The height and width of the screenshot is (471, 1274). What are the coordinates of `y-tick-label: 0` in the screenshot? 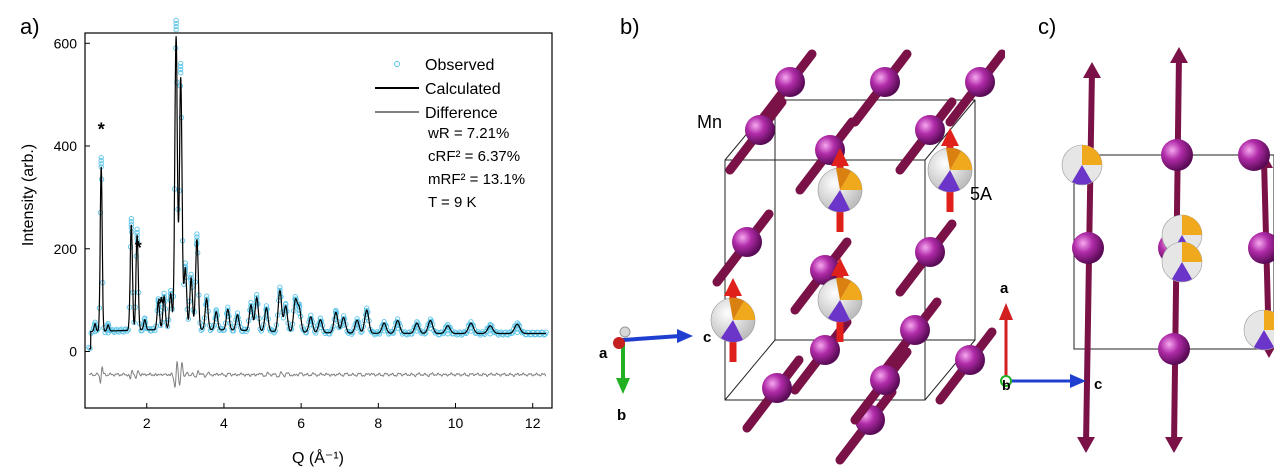 It's located at (73, 351).